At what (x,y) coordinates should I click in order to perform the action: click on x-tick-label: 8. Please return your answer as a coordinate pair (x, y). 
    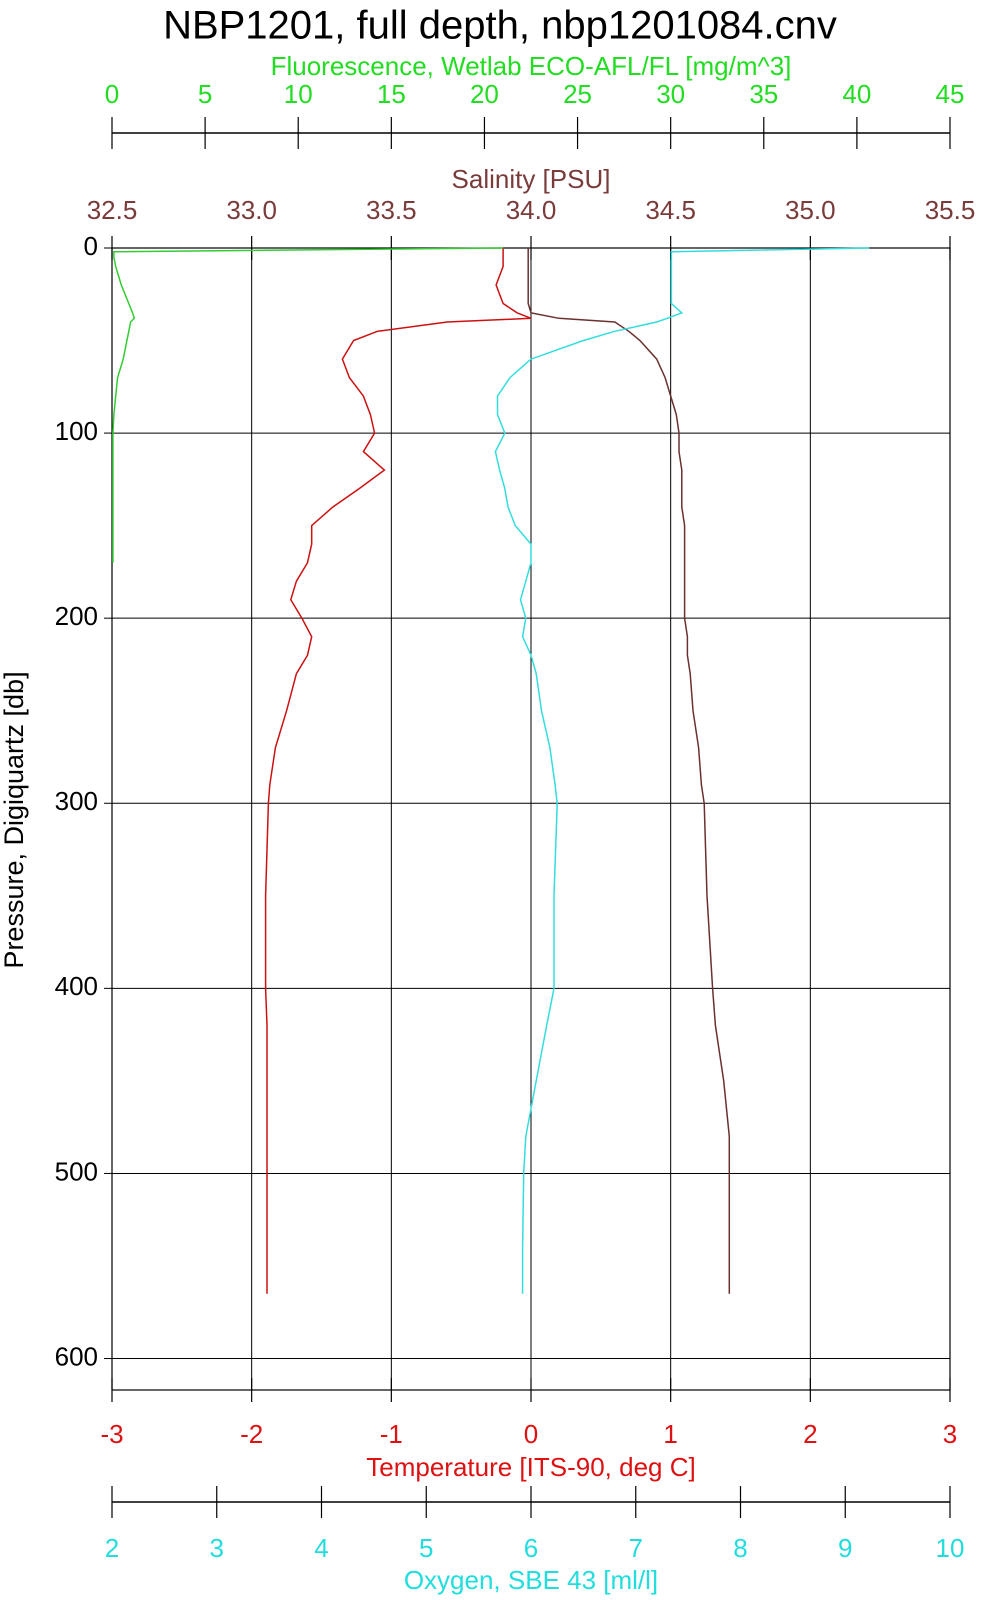
    Looking at the image, I should click on (740, 1548).